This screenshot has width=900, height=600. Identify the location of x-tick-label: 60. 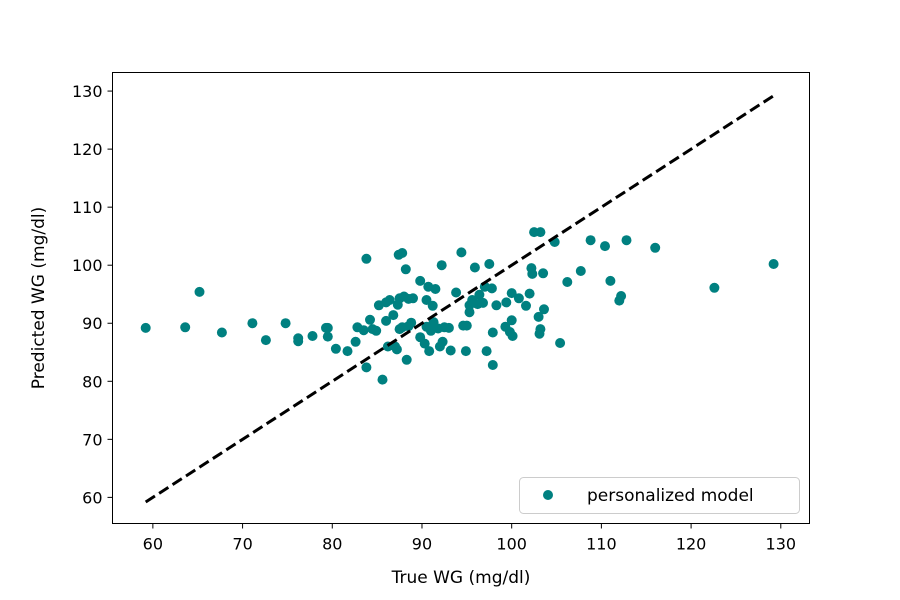
(153, 544).